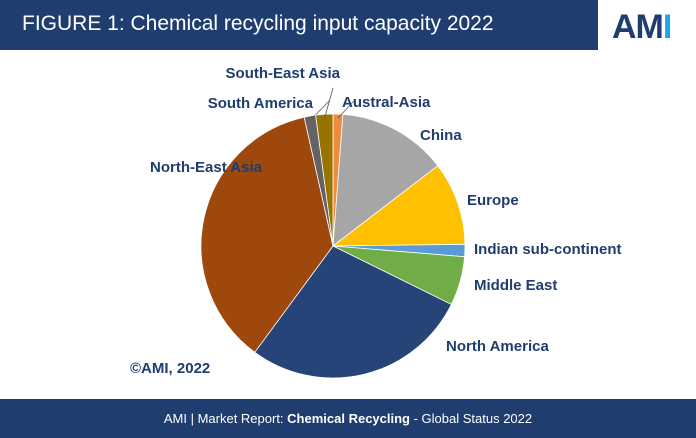 This screenshot has width=696, height=438. Describe the element at coordinates (170, 368) in the screenshot. I see `copyright: ©AMI, 2022` at that location.